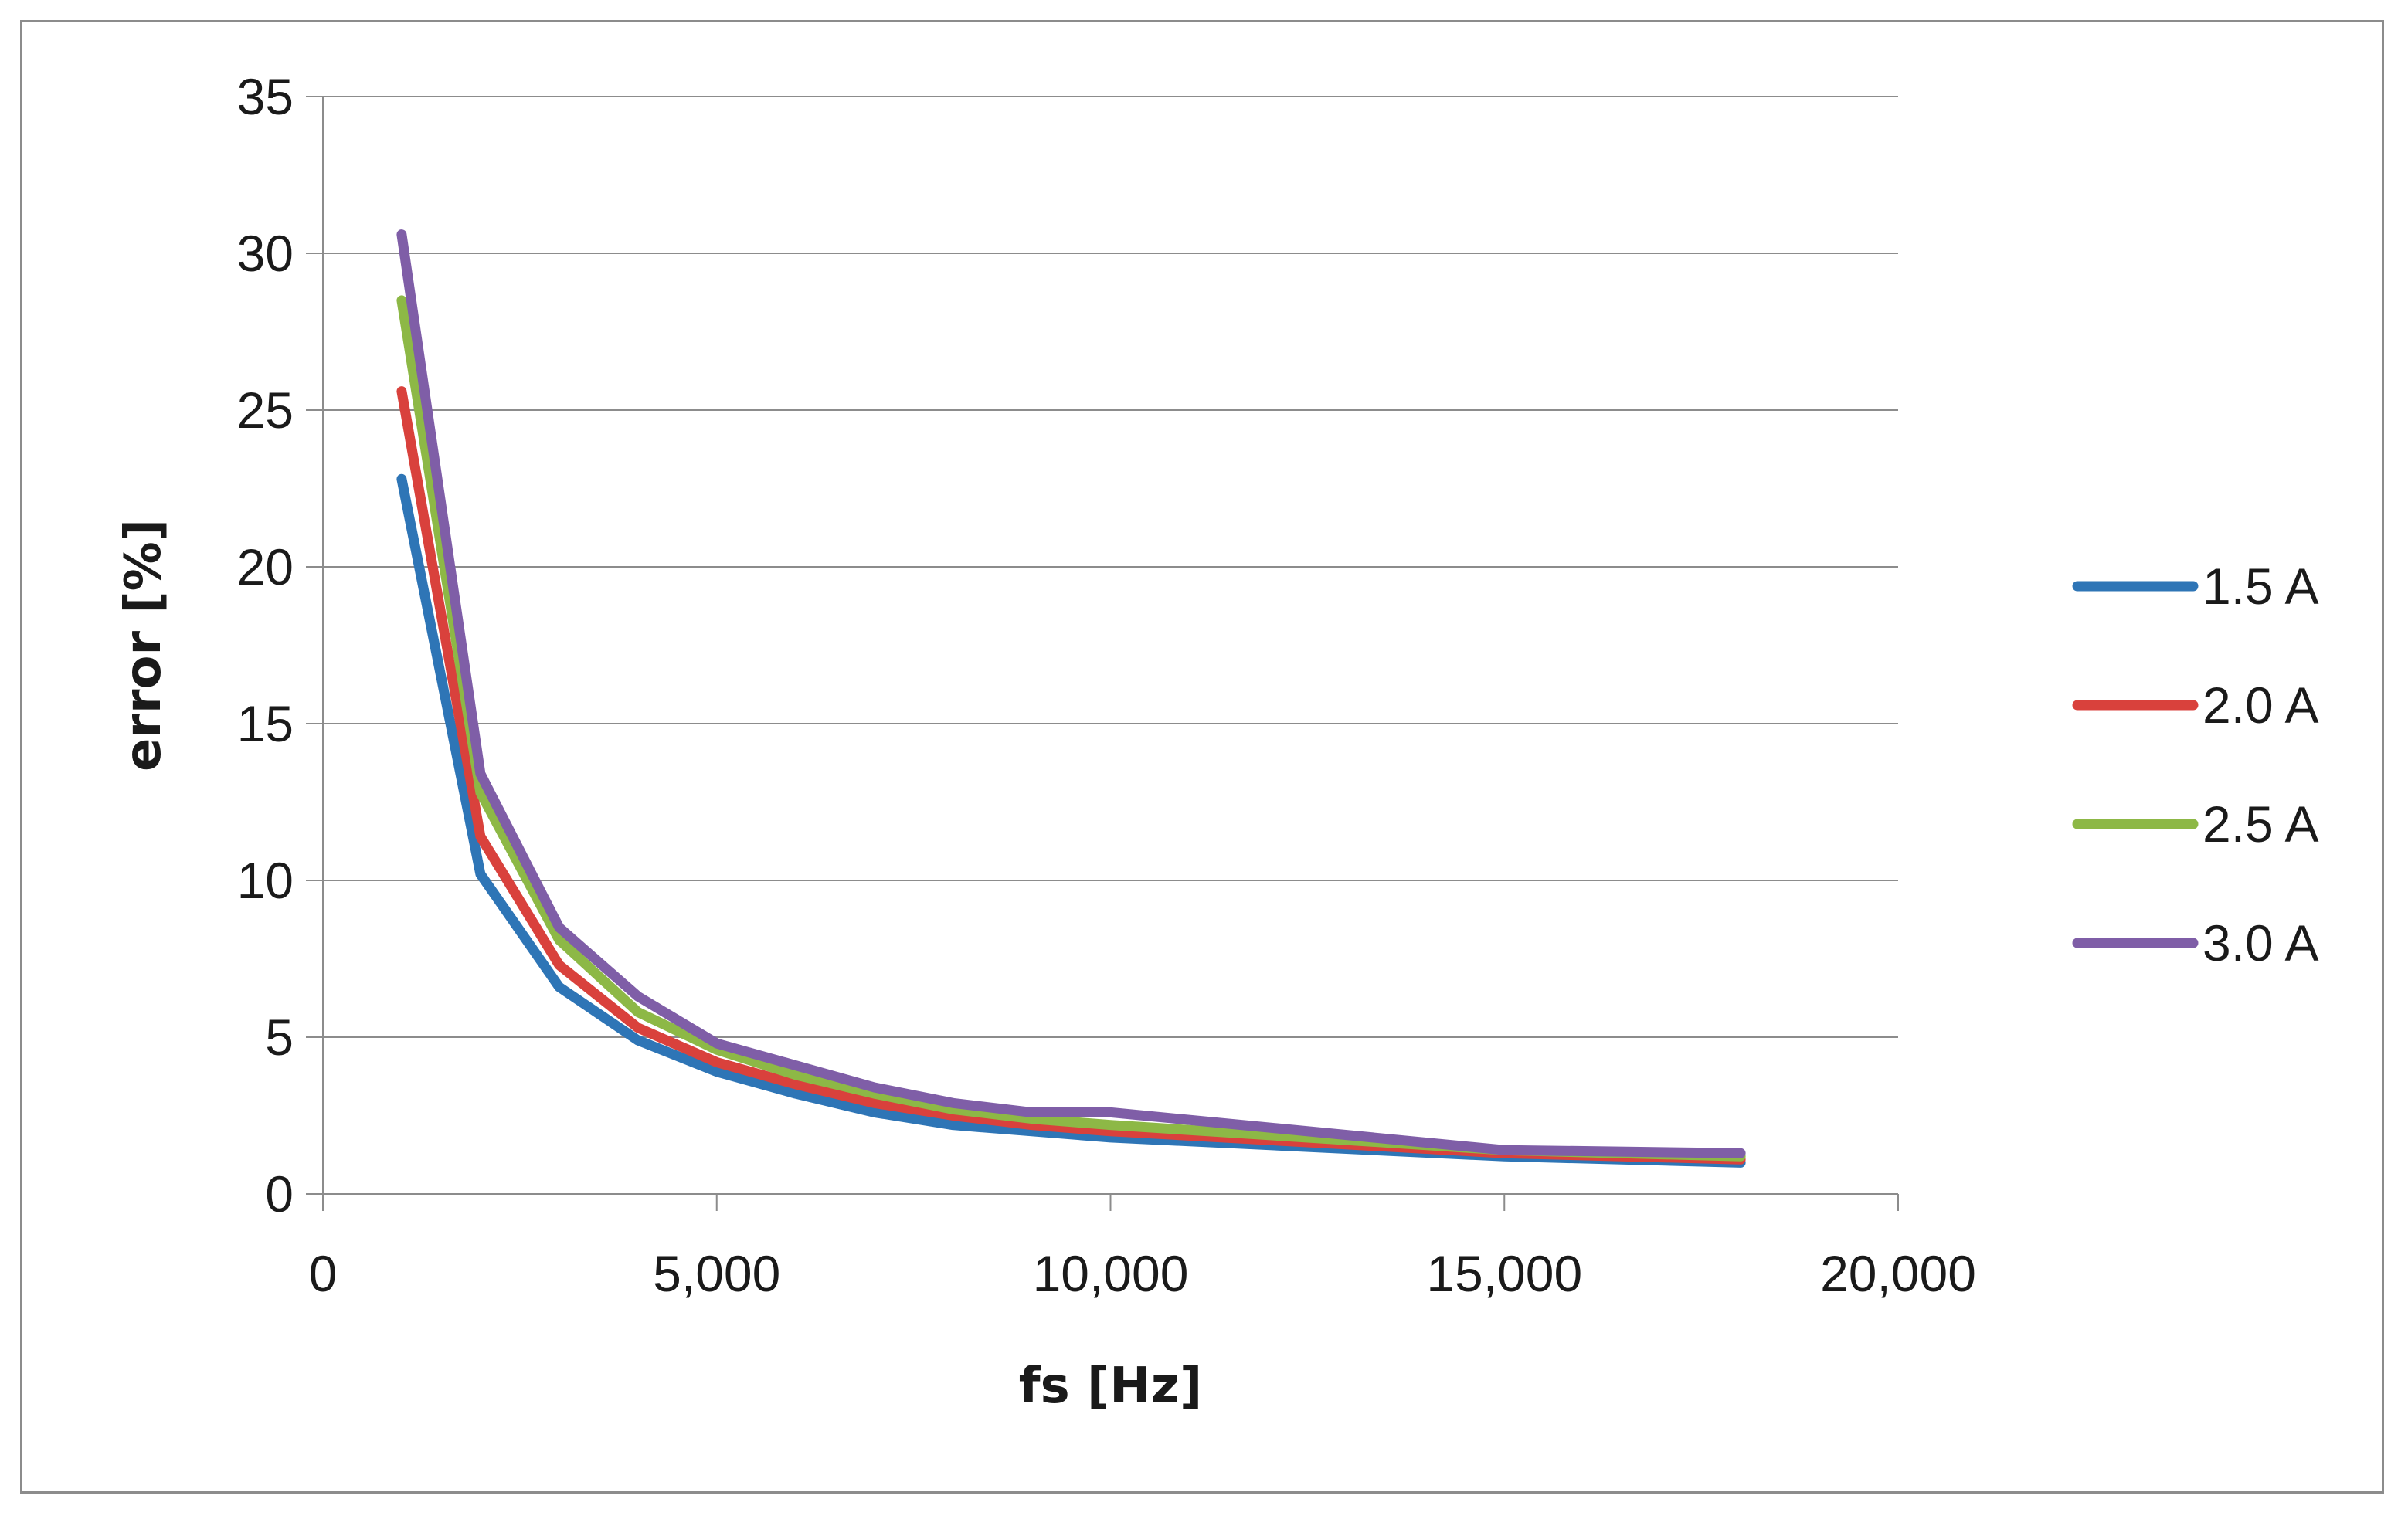  I want to click on y-tick-label: 25, so click(265, 410).